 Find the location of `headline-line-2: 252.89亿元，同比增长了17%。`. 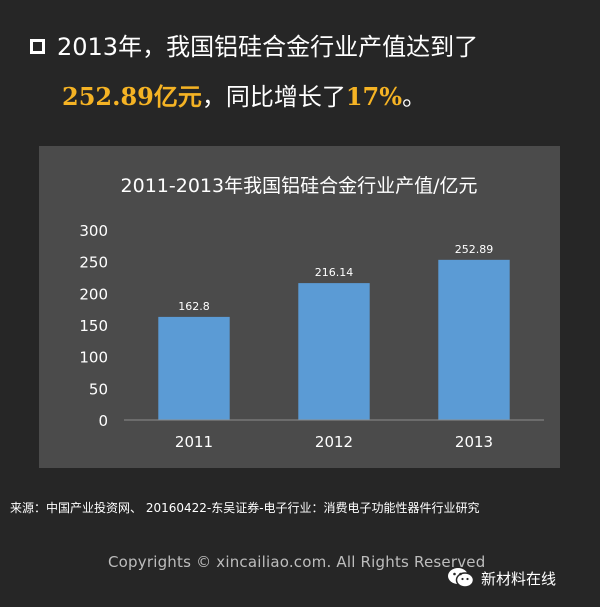

headline-line-2: 252.89亿元，同比增长了17%。 is located at coordinates (310, 97).